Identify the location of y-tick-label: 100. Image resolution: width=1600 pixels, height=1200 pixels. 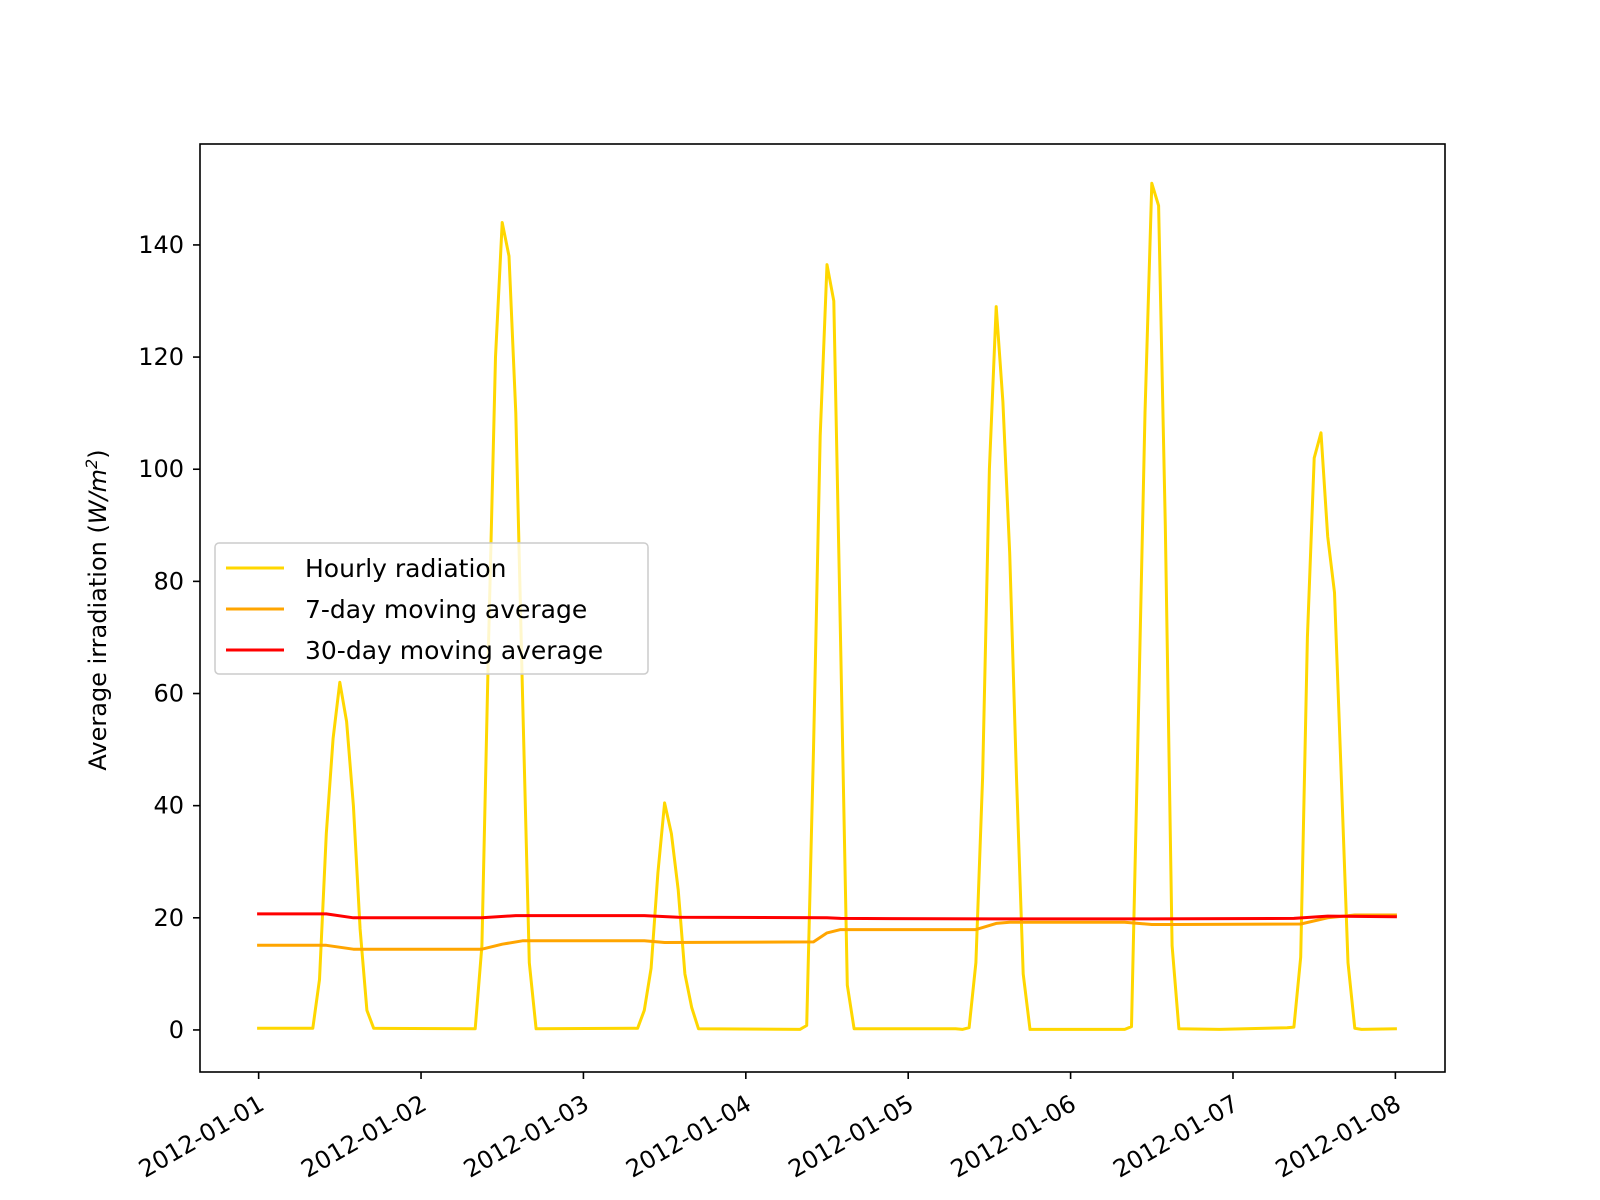
(161, 469).